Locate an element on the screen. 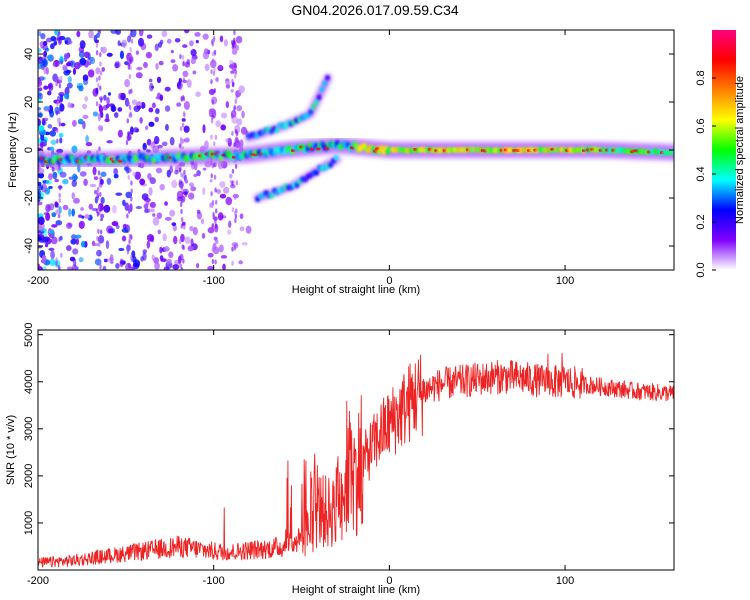  feature-blob is located at coordinates (325, 83).